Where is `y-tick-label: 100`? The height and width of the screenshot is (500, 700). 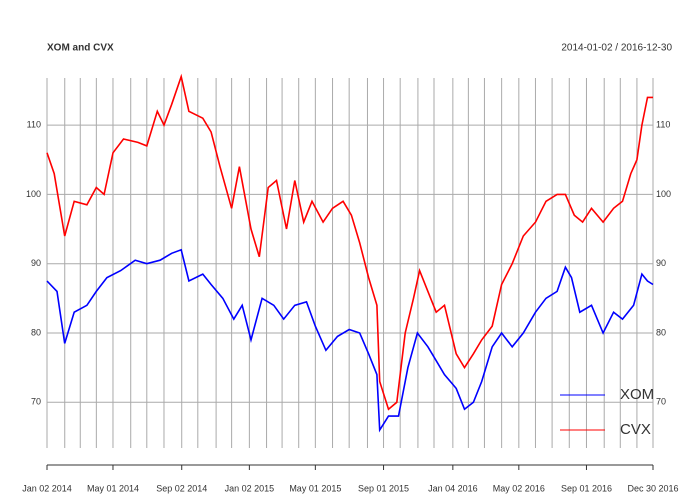 y-tick-label: 100 is located at coordinates (33, 194).